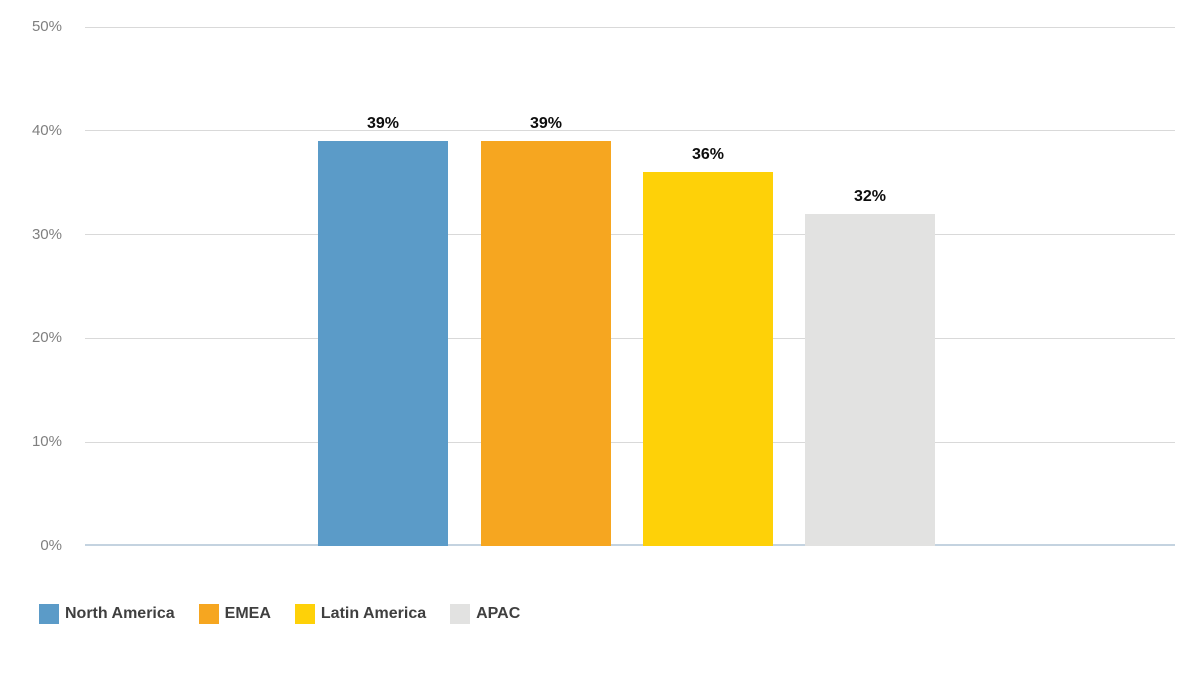  Describe the element at coordinates (208, 614) in the screenshot. I see `legend-swatch-emea` at that location.